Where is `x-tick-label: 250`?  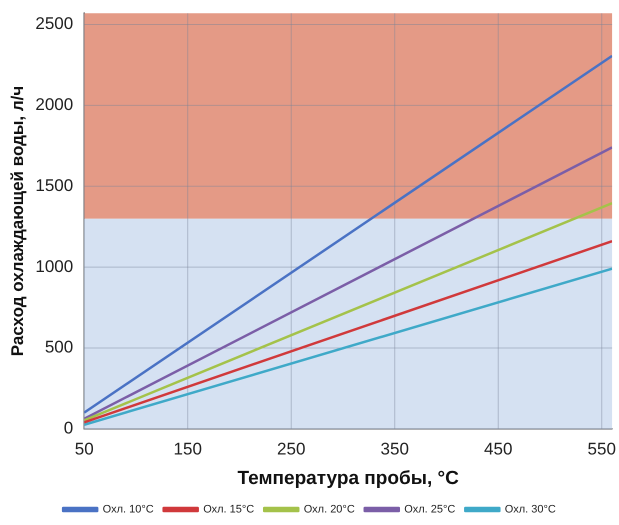 x-tick-label: 250 is located at coordinates (291, 449).